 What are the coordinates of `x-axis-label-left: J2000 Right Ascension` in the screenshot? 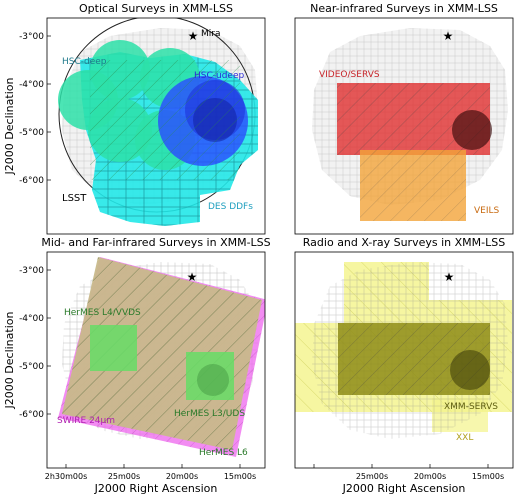 It's located at (156, 488).